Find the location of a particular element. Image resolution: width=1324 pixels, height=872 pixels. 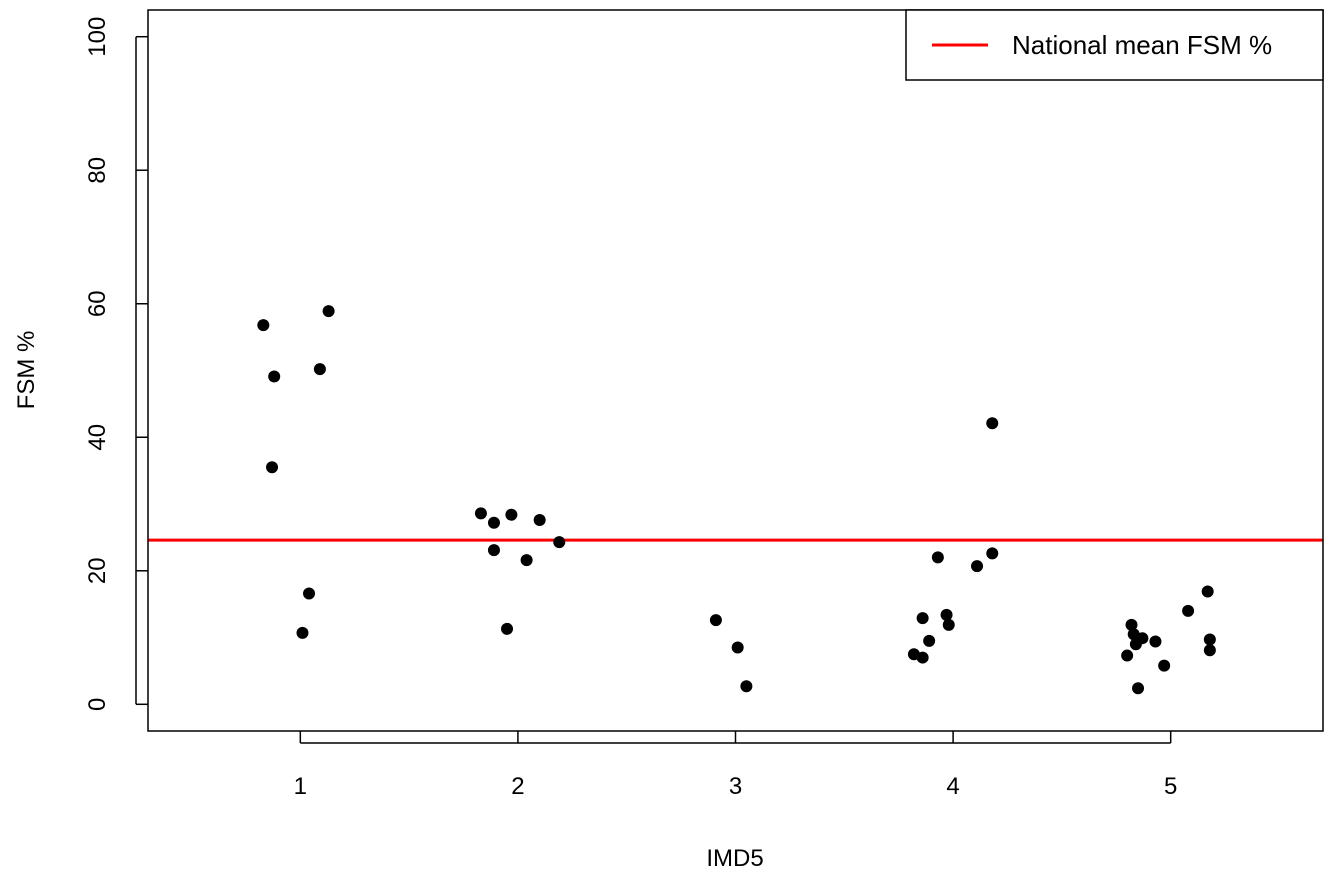

y-tick-label: 20 is located at coordinates (97, 570).